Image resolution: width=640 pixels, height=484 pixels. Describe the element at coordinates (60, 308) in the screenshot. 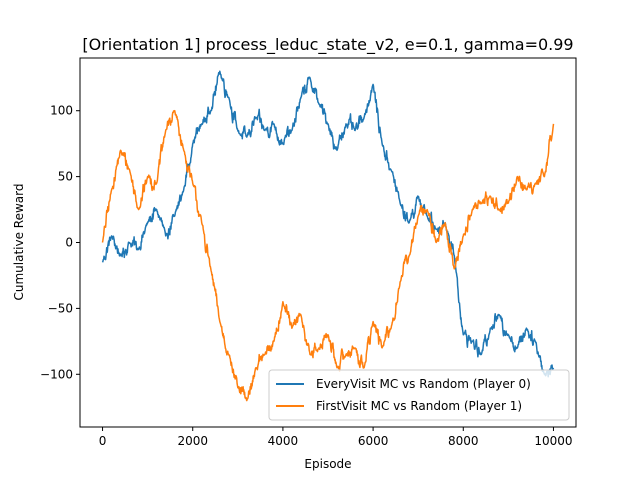

I see `y-tick-label: −50` at that location.